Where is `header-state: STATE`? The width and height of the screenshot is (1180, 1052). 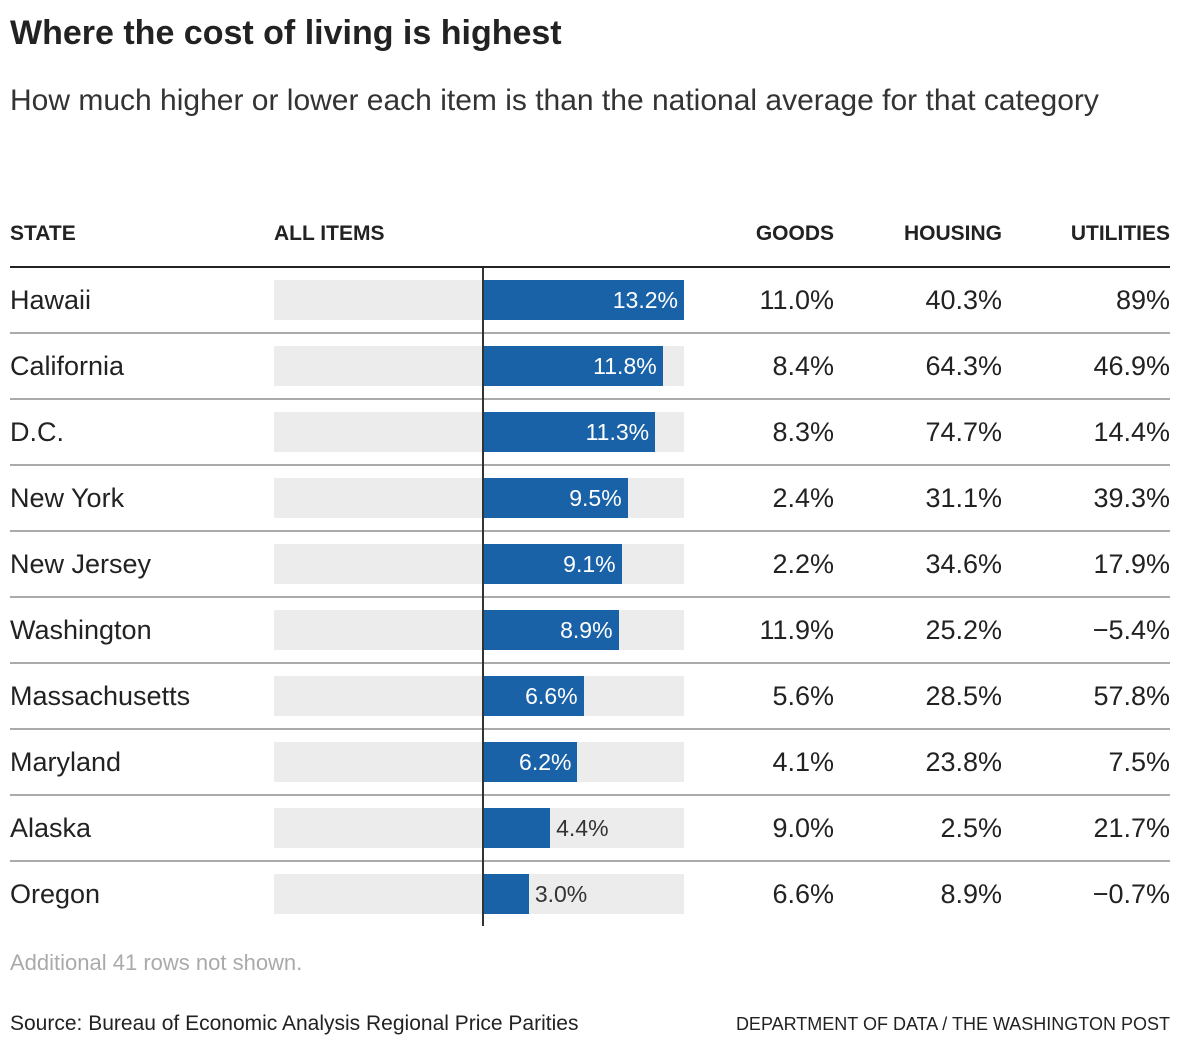
header-state: STATE is located at coordinates (43, 233).